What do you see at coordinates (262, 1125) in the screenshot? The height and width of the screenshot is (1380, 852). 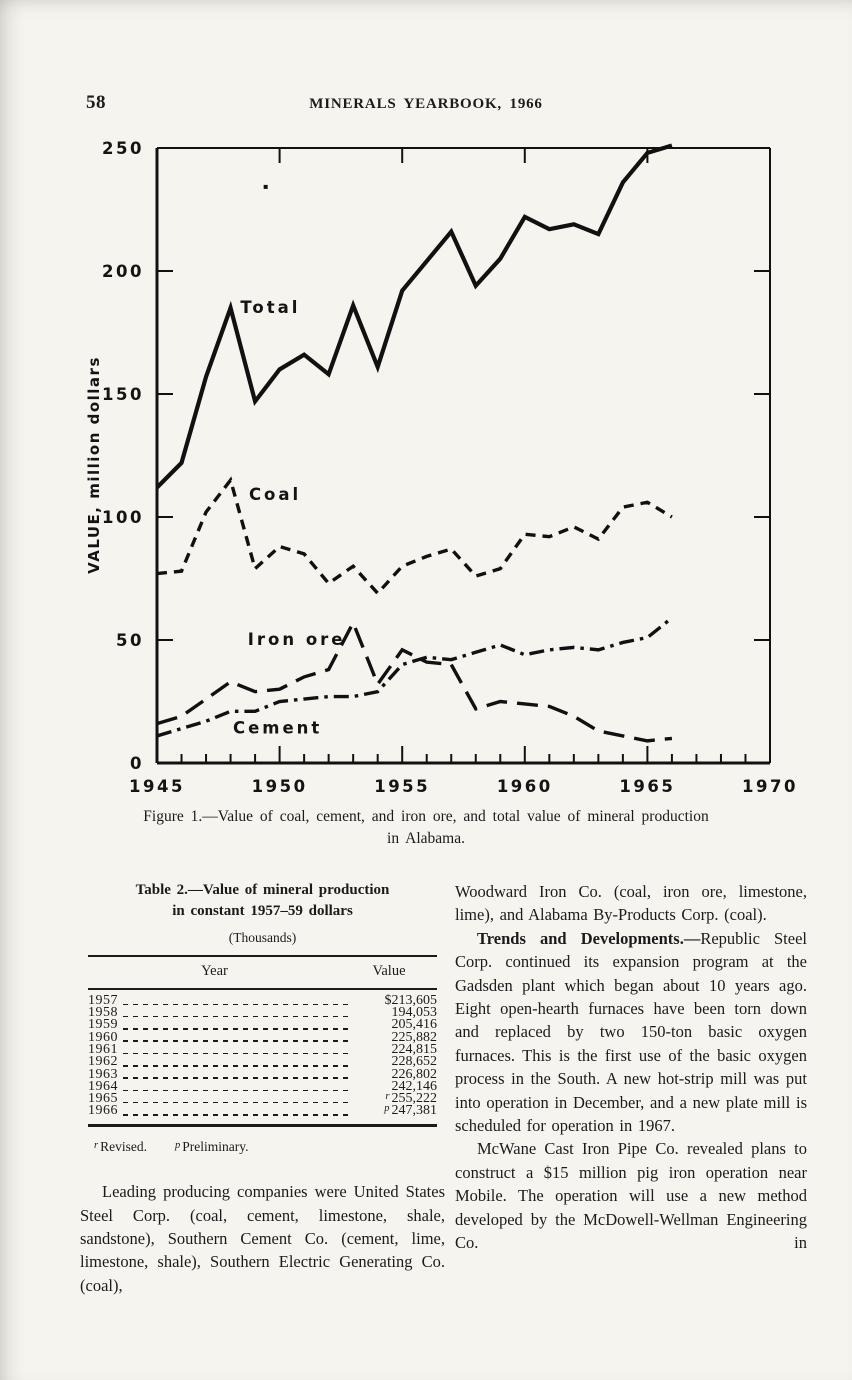 I see `table-rule-bottom` at bounding box center [262, 1125].